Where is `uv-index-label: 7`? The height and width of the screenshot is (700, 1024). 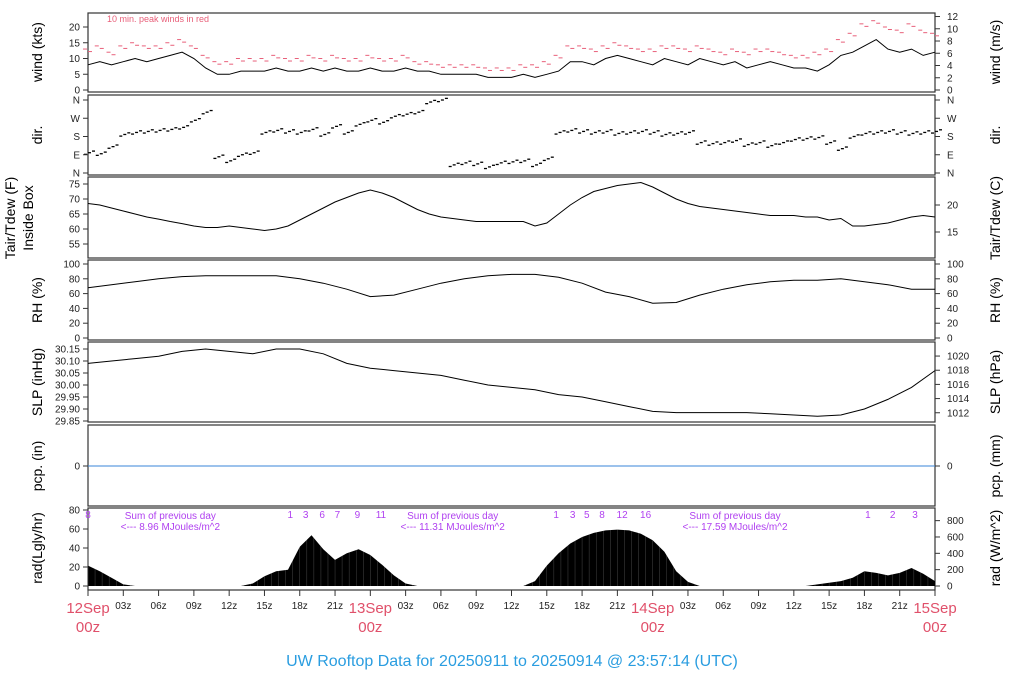 uv-index-label: 7 is located at coordinates (338, 515).